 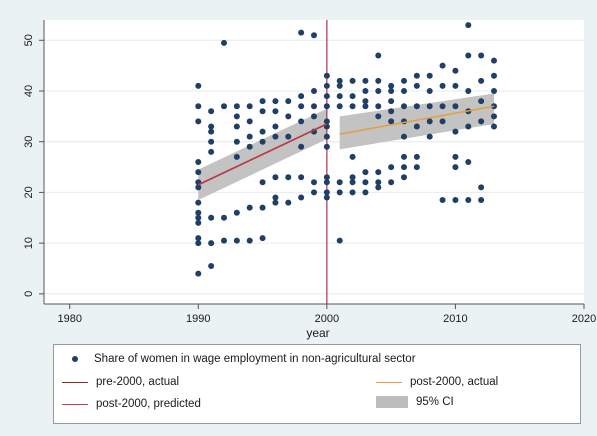 I want to click on x-tick-label: 2000, so click(x=327, y=319).